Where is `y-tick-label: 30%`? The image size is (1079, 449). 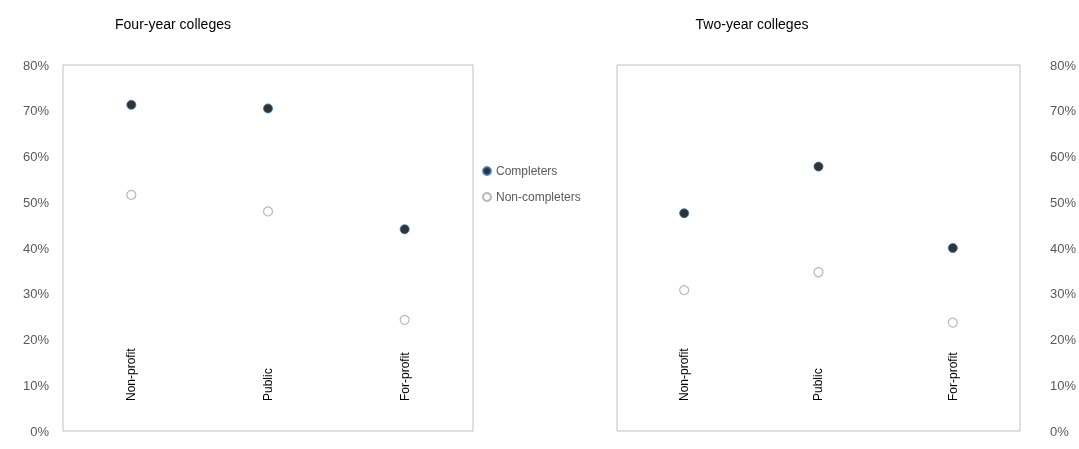 y-tick-label: 30% is located at coordinates (36, 294).